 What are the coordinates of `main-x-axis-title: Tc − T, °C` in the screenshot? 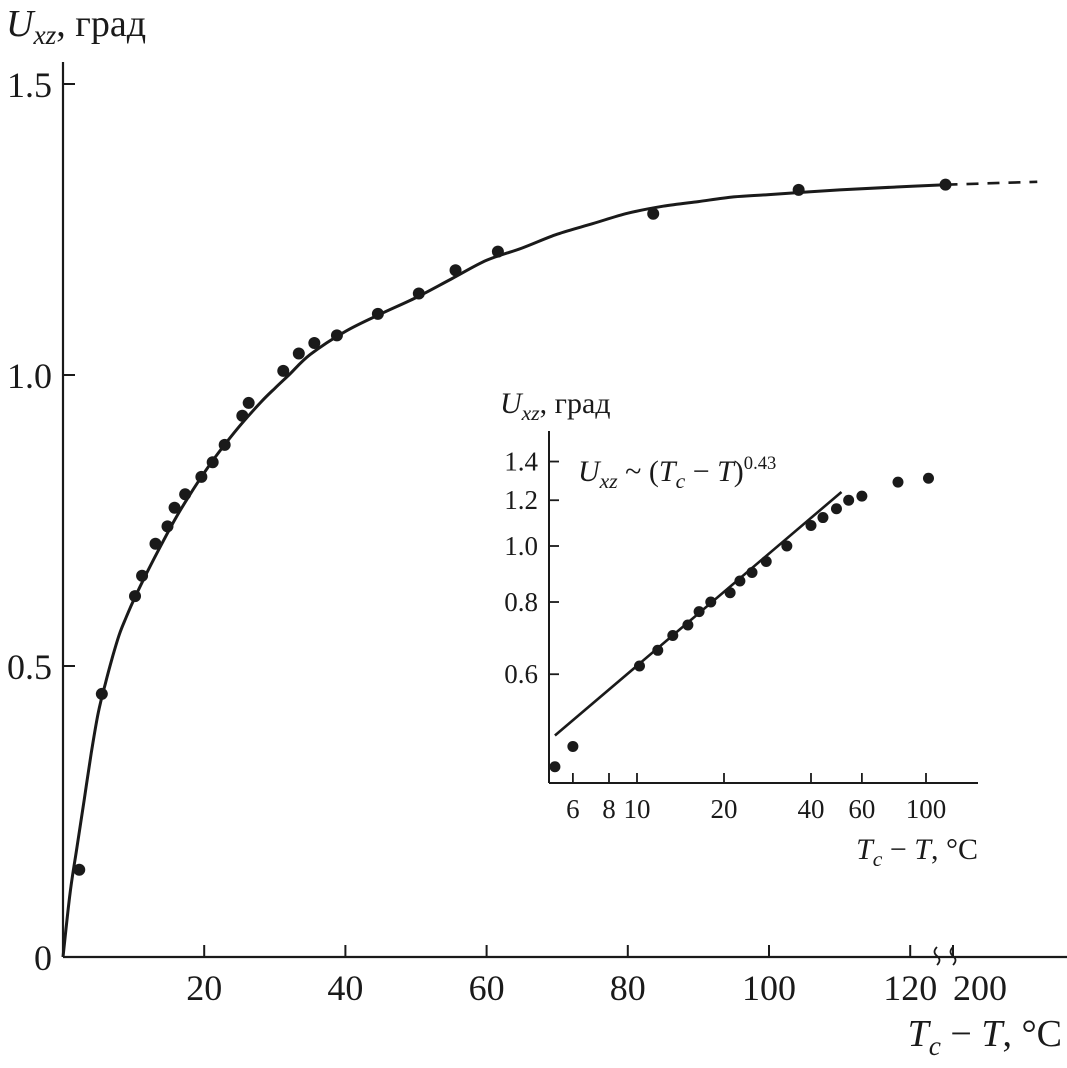 It's located at (985, 1037).